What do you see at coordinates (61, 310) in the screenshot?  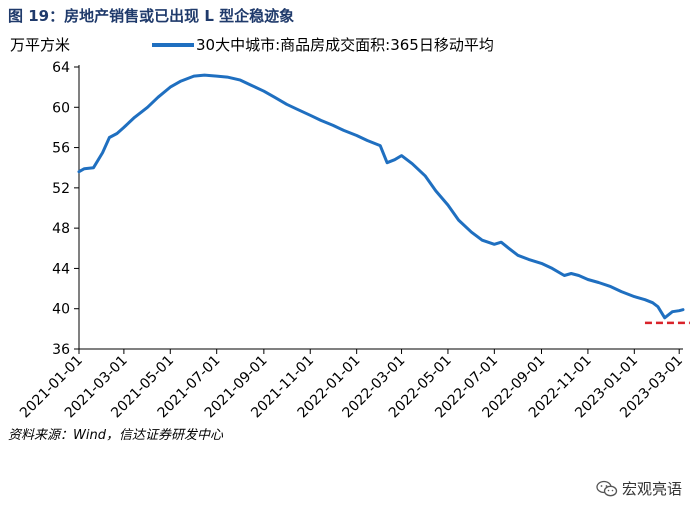 I see `y-tick-label: 40` at bounding box center [61, 310].